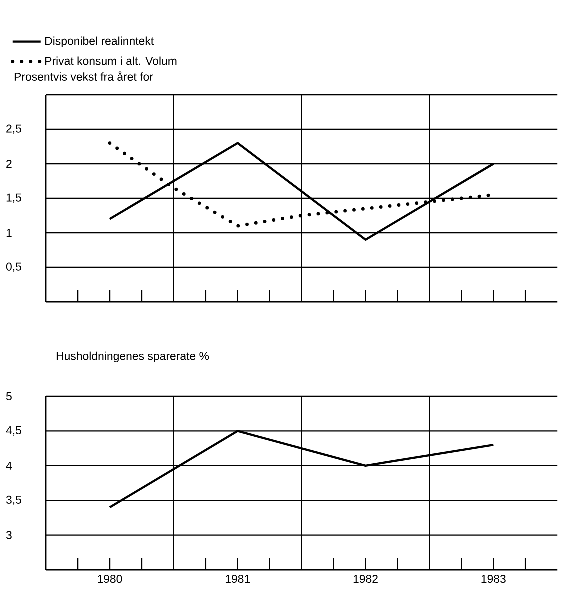 This screenshot has height=598, width=565. I want to click on y-tick-label: 4,5, so click(14, 431).